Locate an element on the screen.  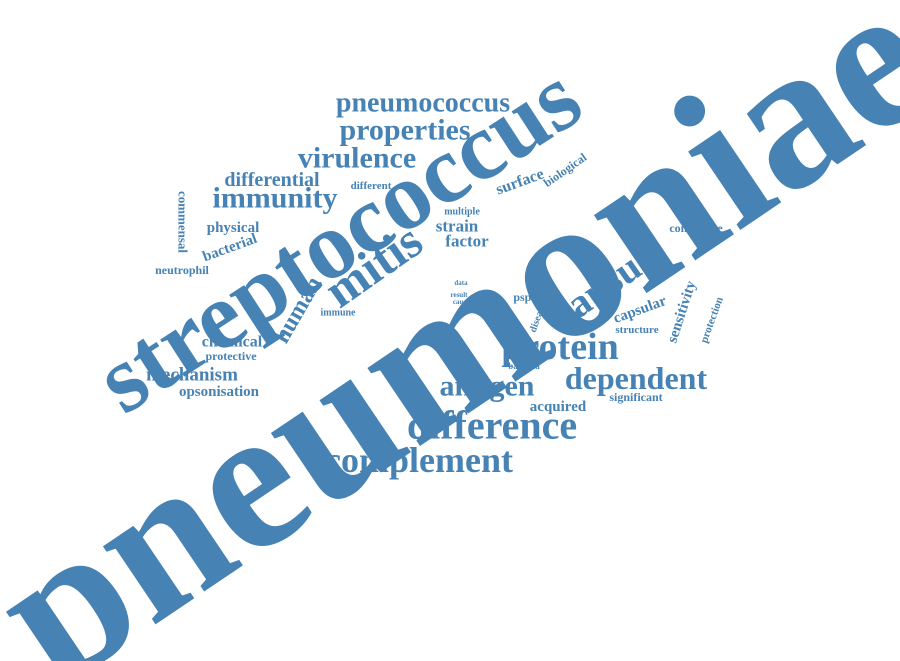
word: antigen is located at coordinates (486, 386).